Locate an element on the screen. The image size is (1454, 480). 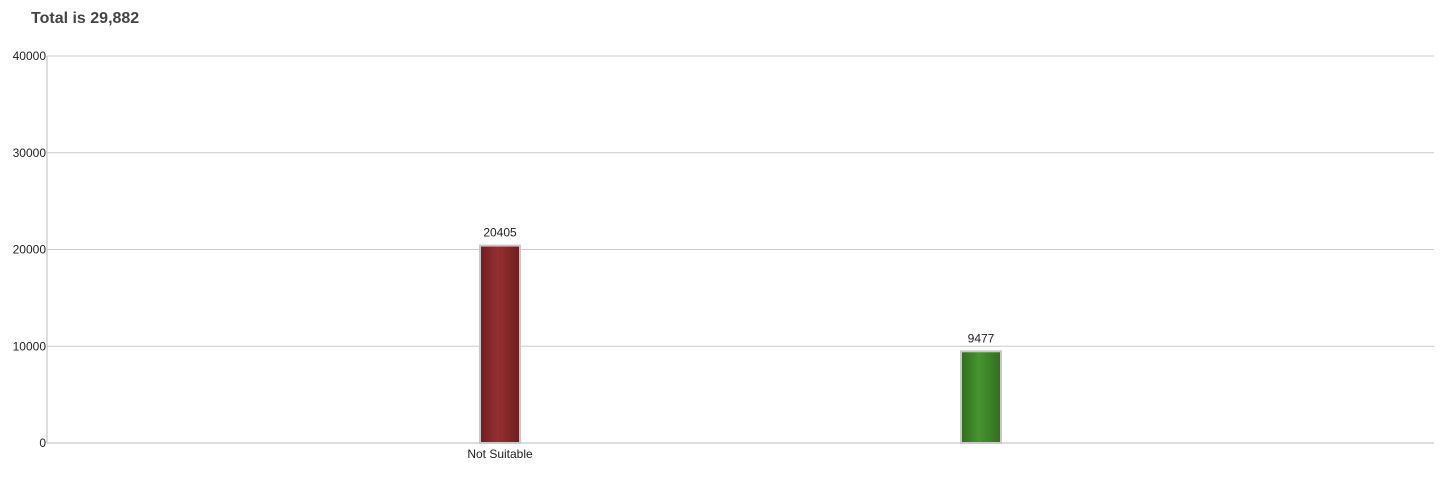
y-tick-label: 10000 is located at coordinates (30, 346).